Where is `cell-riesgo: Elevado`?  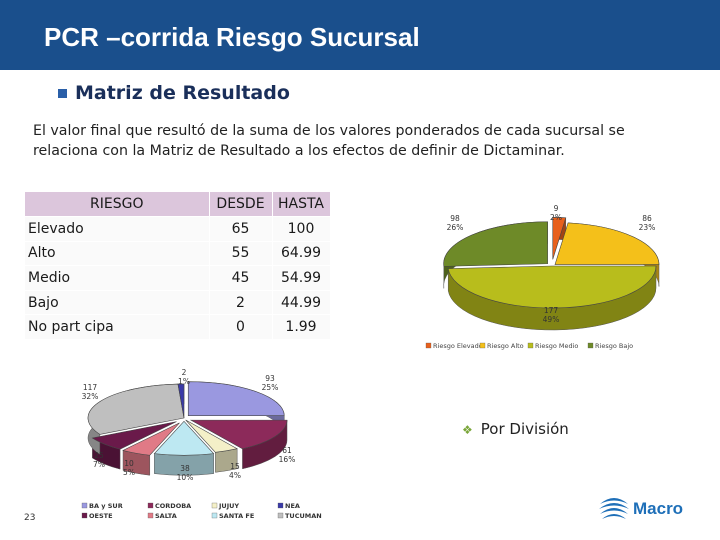
cell-riesgo: Elevado is located at coordinates (117, 229).